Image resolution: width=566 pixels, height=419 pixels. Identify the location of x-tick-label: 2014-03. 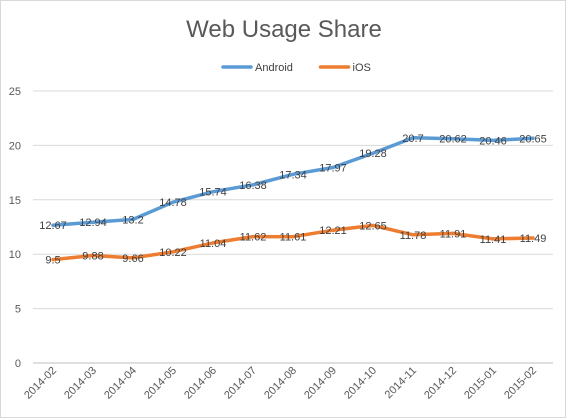
(80, 383).